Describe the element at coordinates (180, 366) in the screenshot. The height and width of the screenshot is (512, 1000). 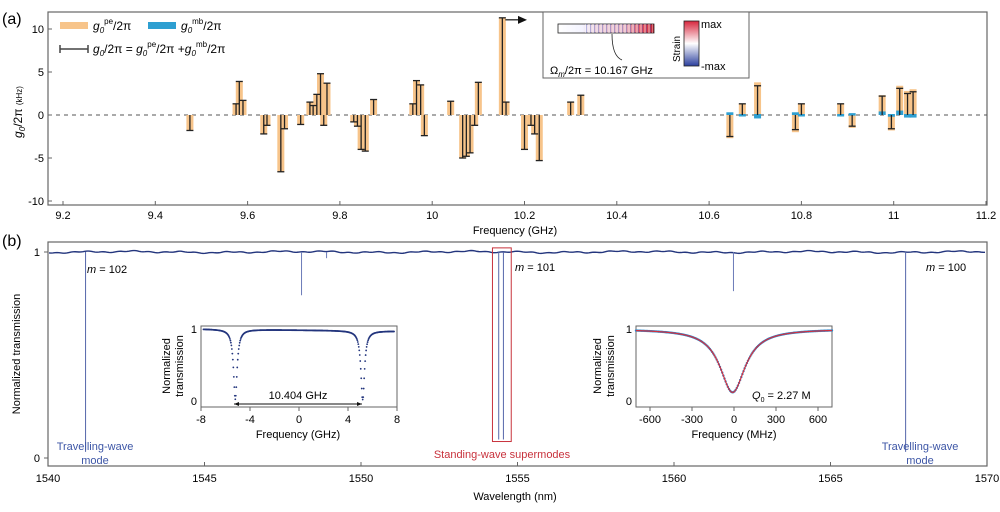
I see `inset1-y-label-2: transmission` at that location.